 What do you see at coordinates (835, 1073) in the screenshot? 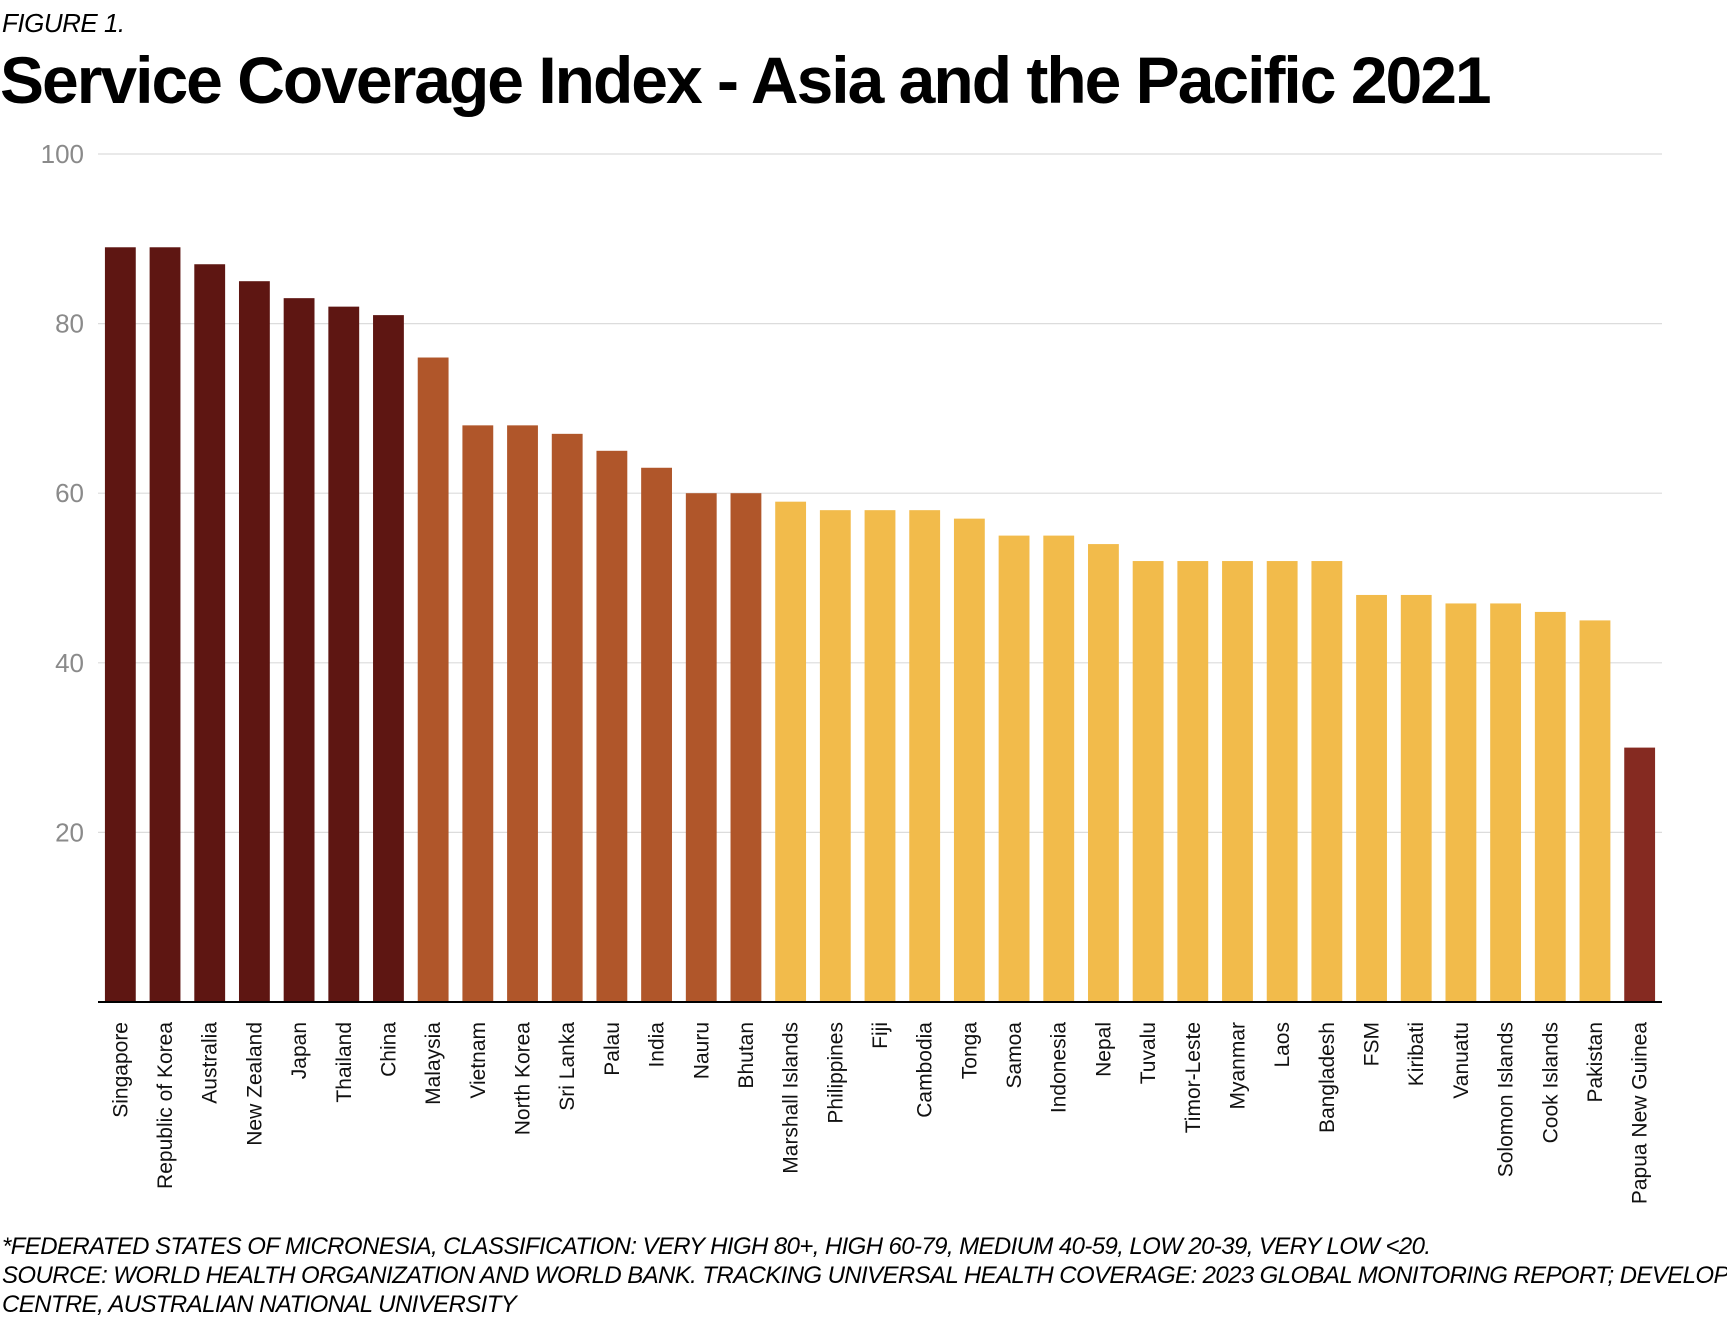
I see `x-tick-label: Philippines` at bounding box center [835, 1073].